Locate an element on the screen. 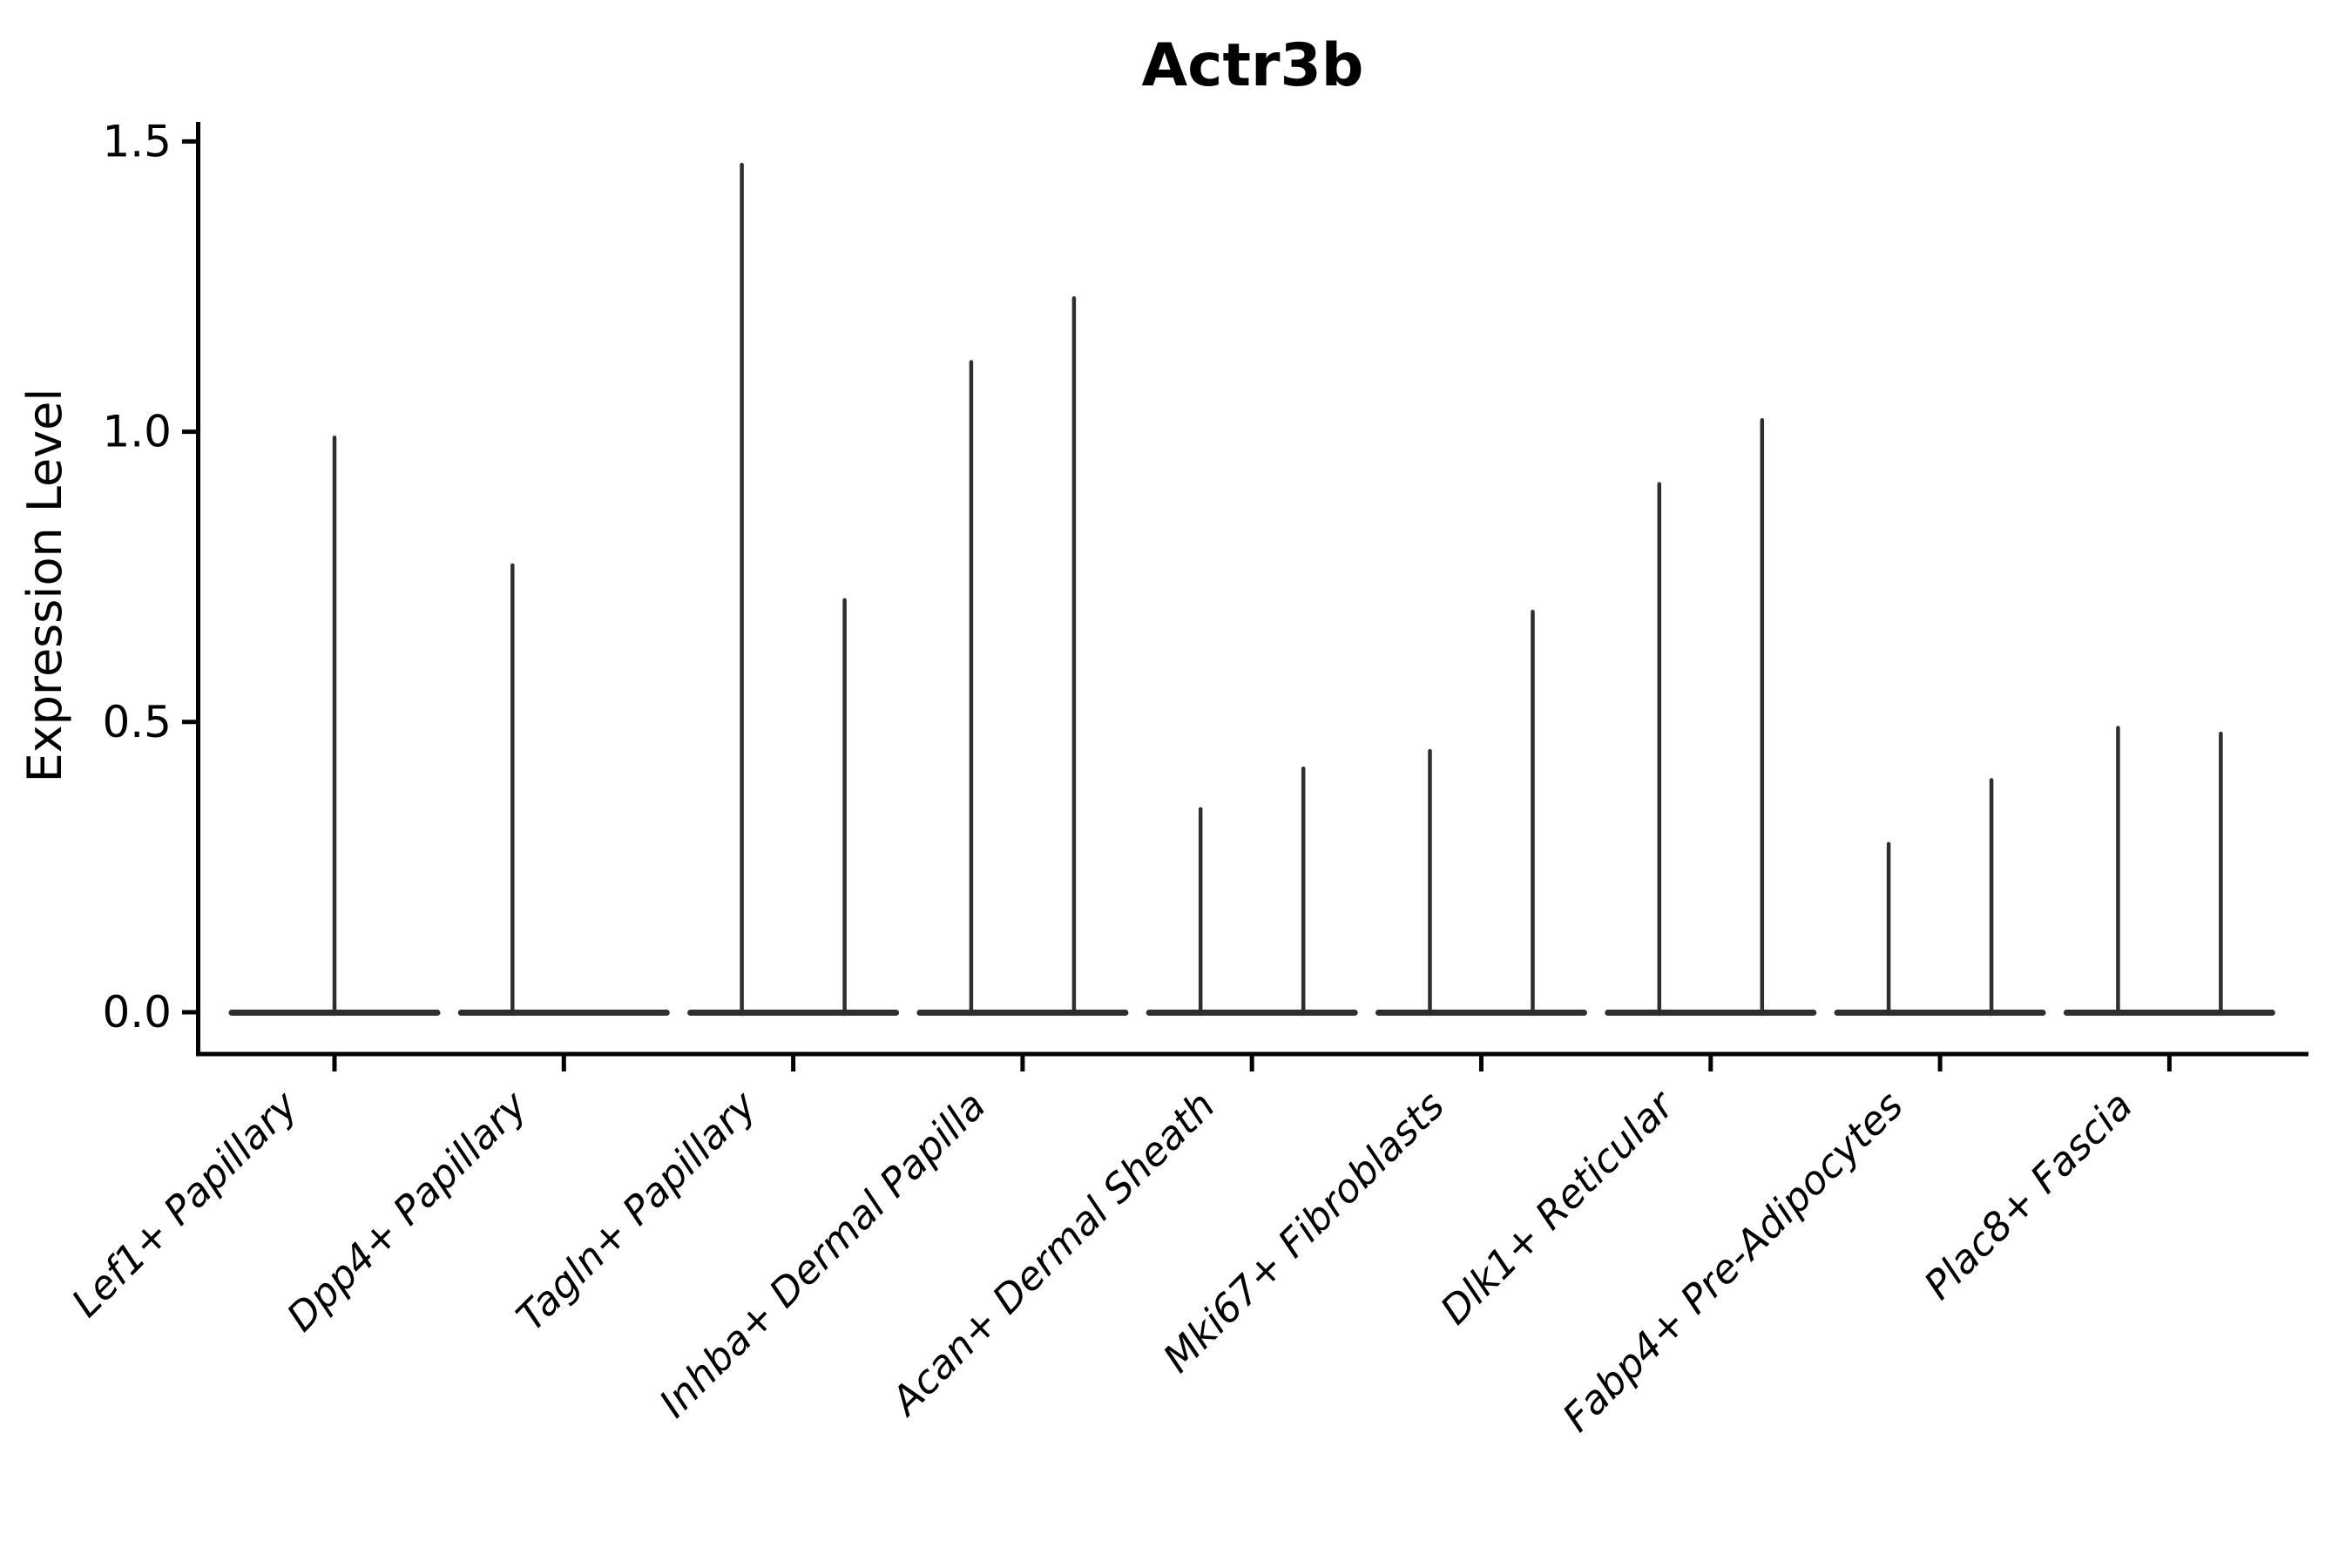 The width and height of the screenshot is (2352, 1568). x-tick-label: Plac8+ Fascia is located at coordinates (2028, 1195).